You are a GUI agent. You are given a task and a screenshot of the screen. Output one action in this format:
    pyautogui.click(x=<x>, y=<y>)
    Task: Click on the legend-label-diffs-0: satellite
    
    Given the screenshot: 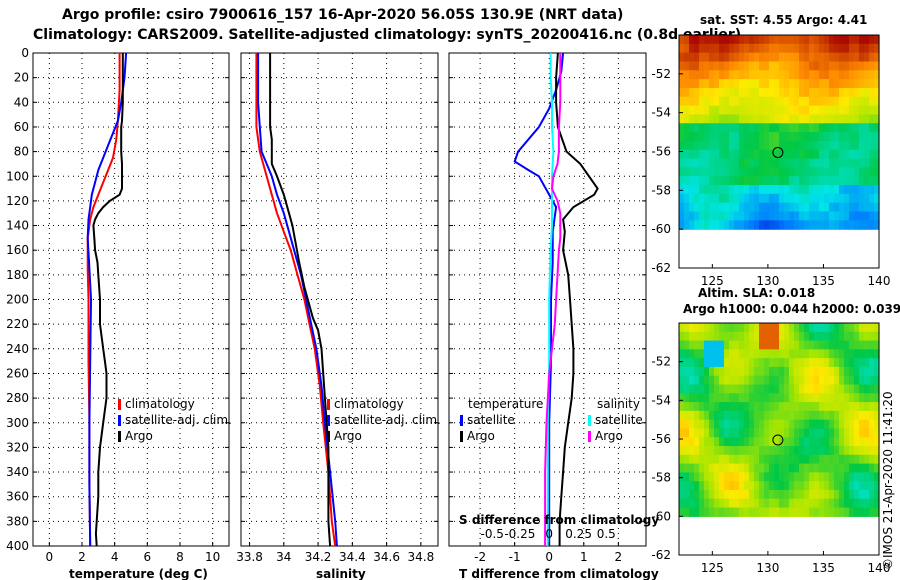 What is the action you would take?
    pyautogui.click(x=619, y=420)
    